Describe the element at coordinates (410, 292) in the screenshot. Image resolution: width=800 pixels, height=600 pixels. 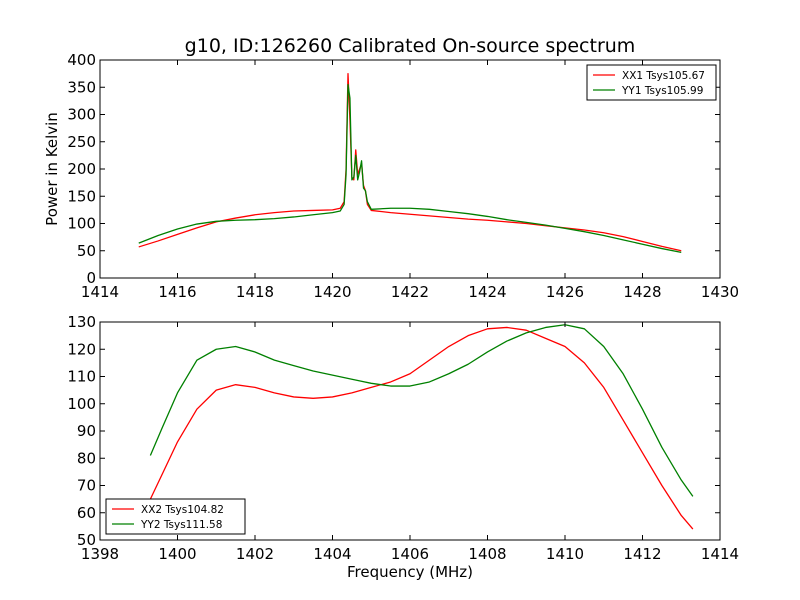
I see `x-tick-label: 1422` at that location.